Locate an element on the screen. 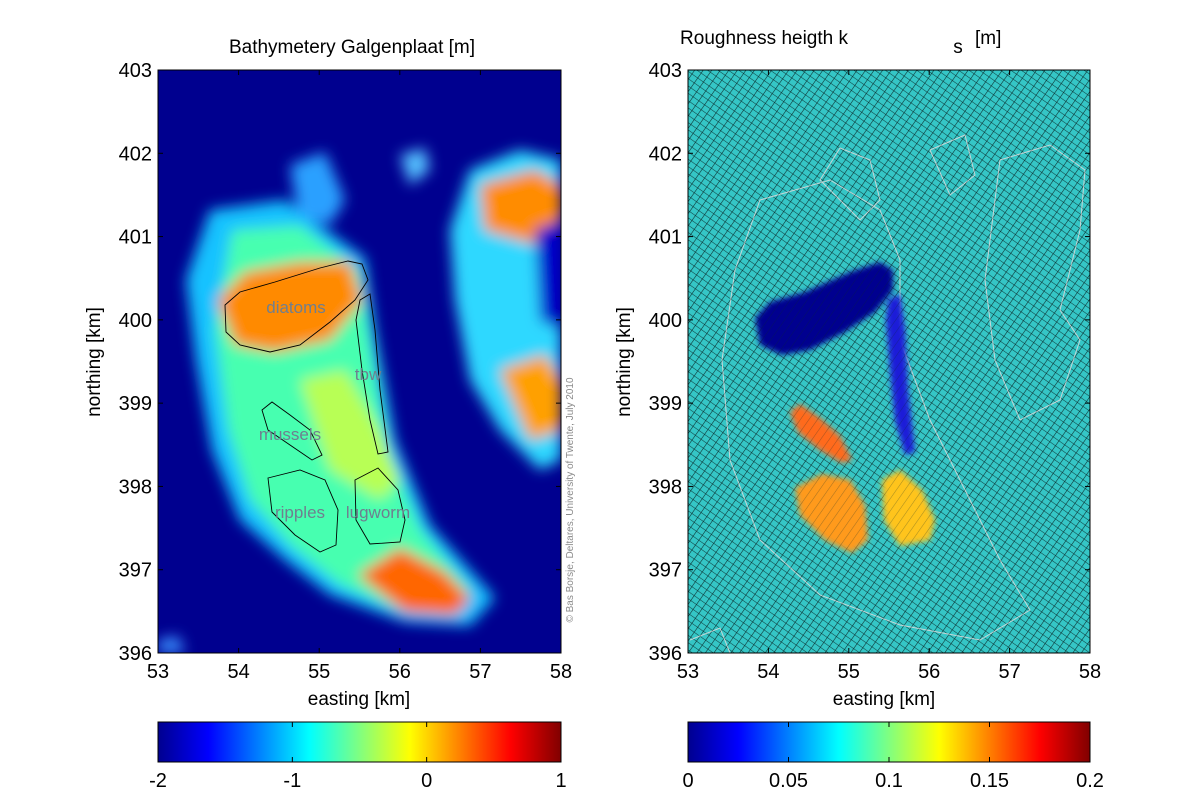 The height and width of the screenshot is (807, 1204). label-ripples: ripples is located at coordinates (300, 512).